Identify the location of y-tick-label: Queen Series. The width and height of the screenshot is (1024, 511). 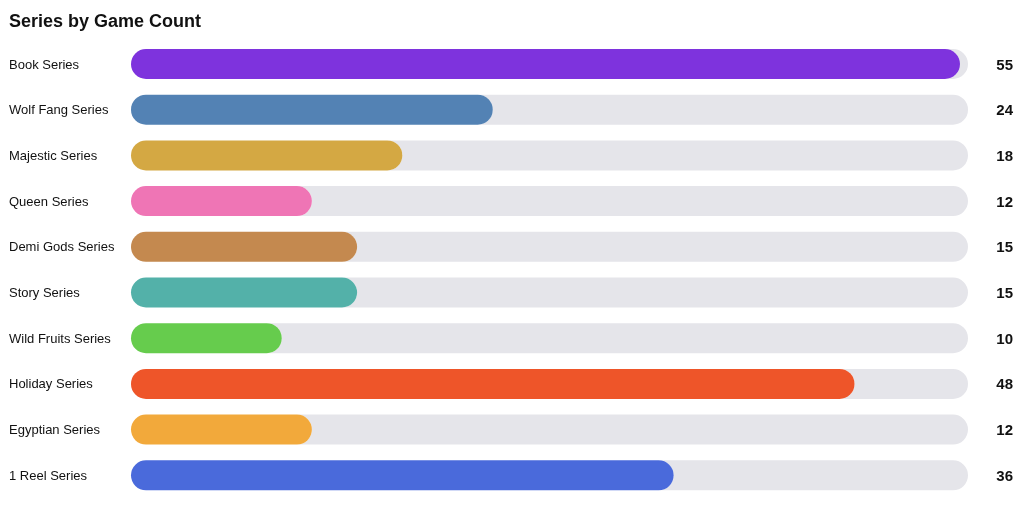
(49, 201).